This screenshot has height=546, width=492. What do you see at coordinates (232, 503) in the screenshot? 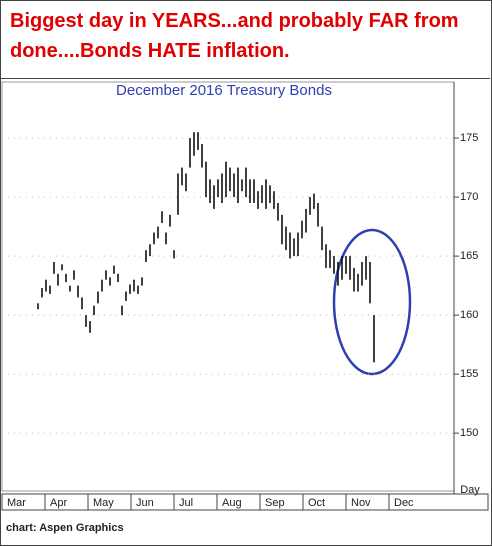
I see `x-tick-label: Aug` at bounding box center [232, 503].